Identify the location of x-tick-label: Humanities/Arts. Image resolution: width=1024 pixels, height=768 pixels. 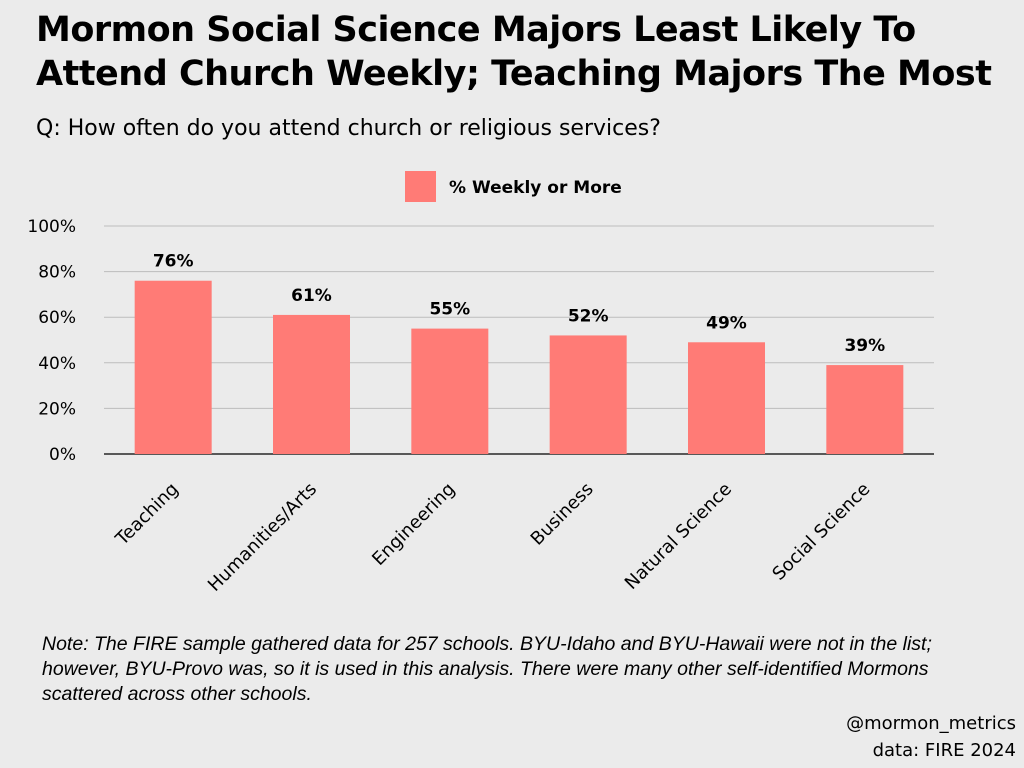
(262, 537).